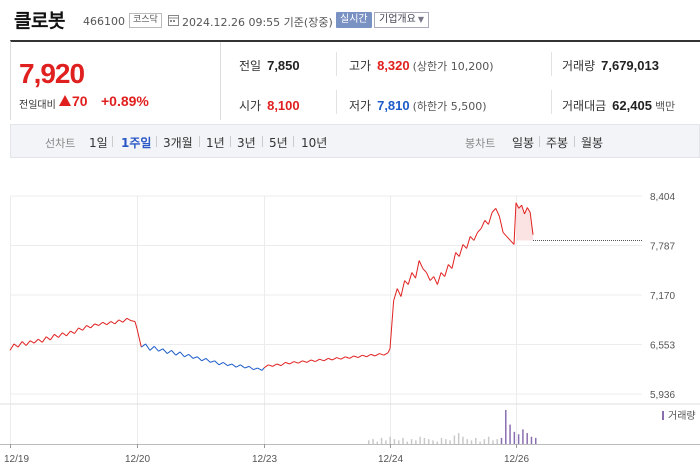 The width and height of the screenshot is (700, 471). Describe the element at coordinates (360, 66) in the screenshot. I see `stat-label: 고가` at that location.